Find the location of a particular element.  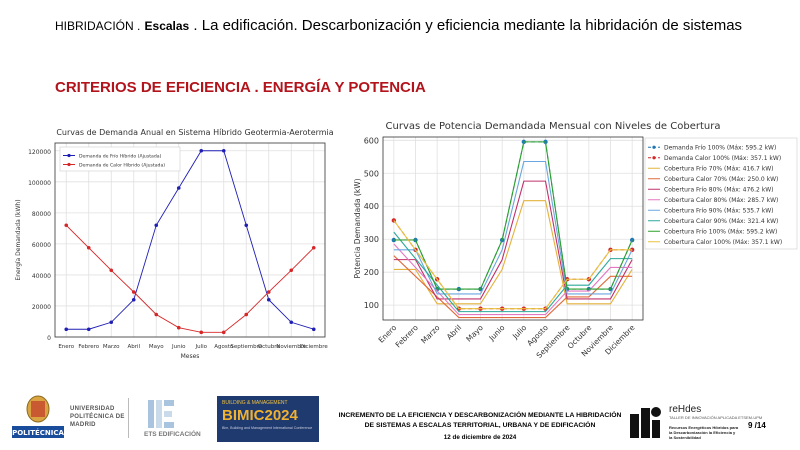

ets-logo is located at coordinates (161, 414).